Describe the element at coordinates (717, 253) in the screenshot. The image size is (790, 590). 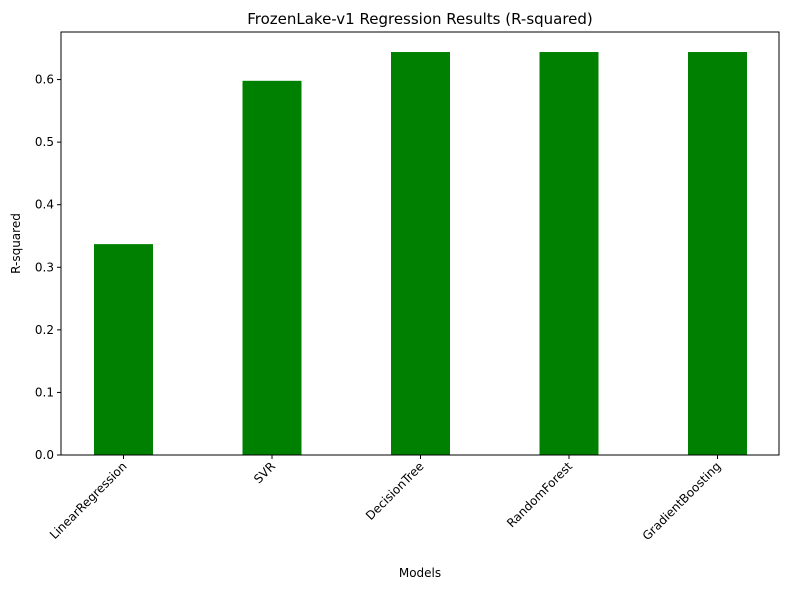
I see `bar-gradientboosting` at that location.